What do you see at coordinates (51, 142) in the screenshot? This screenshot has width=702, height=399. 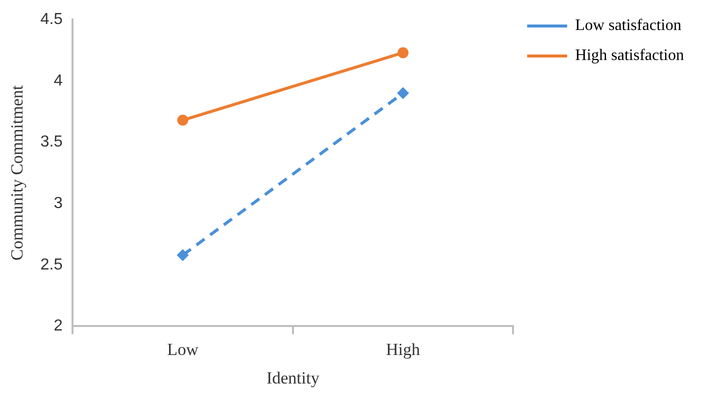 I see `y-tick-label: 3.5` at bounding box center [51, 142].